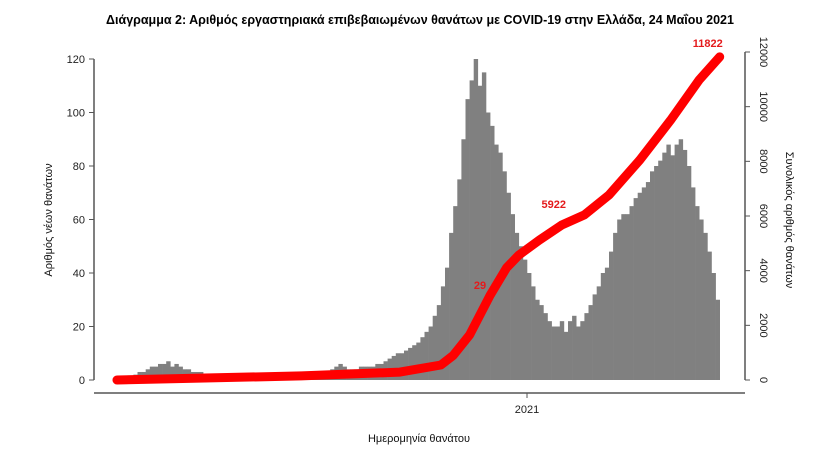 This screenshot has height=451, width=825. Describe the element at coordinates (763, 270) in the screenshot. I see `y-right-tick-label: 4000` at that location.